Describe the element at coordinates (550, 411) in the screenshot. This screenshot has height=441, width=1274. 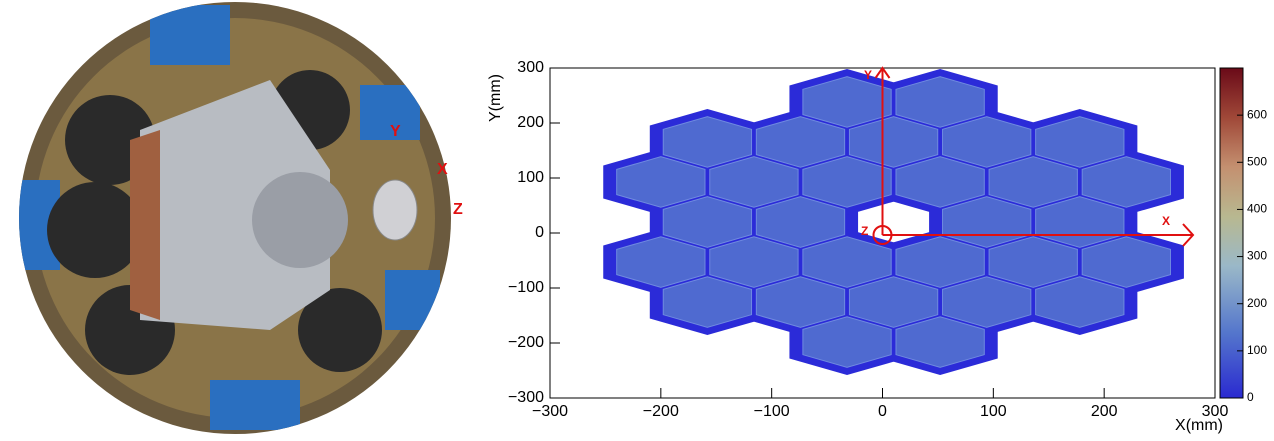
I see `x-tick-label: −300` at that location.